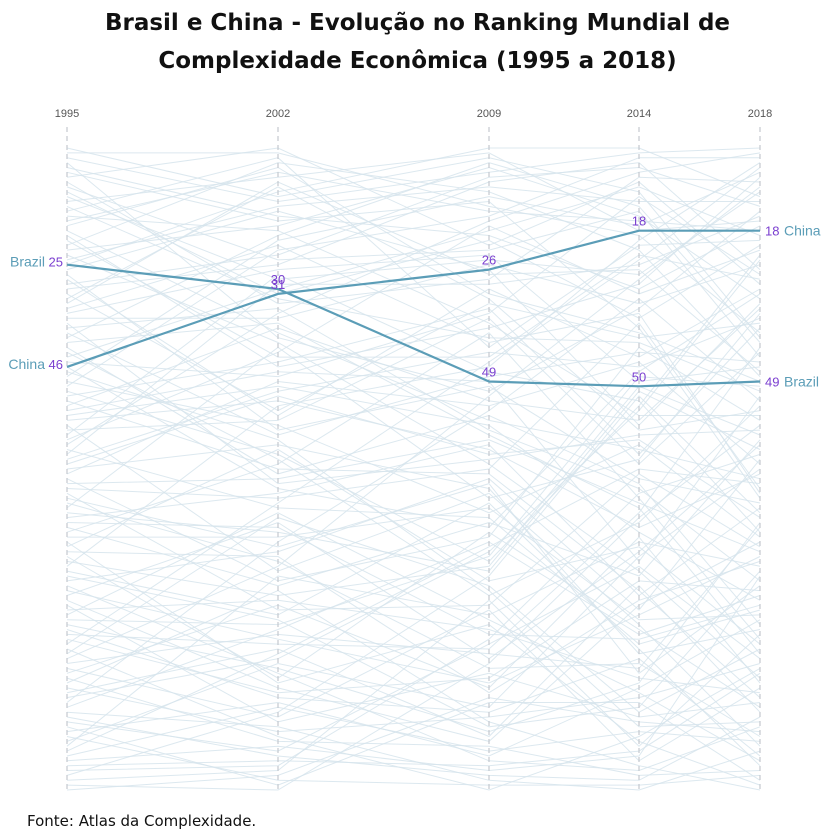  I want to click on source-note: Fonte: Atlas da Complexidade., so click(142, 821).